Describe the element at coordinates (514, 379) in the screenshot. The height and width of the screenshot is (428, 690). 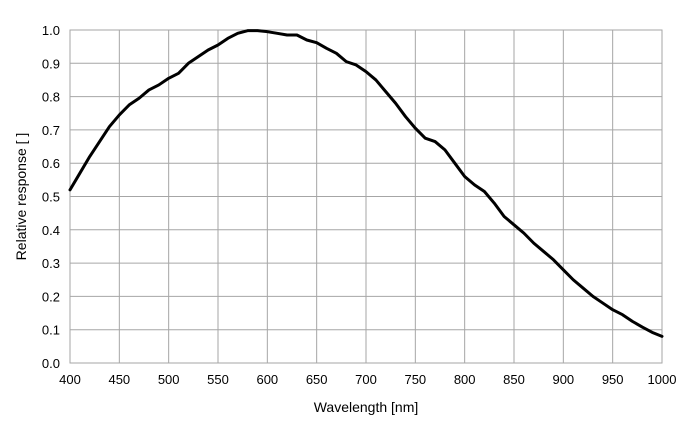
I see `x-tick-label: 850` at that location.